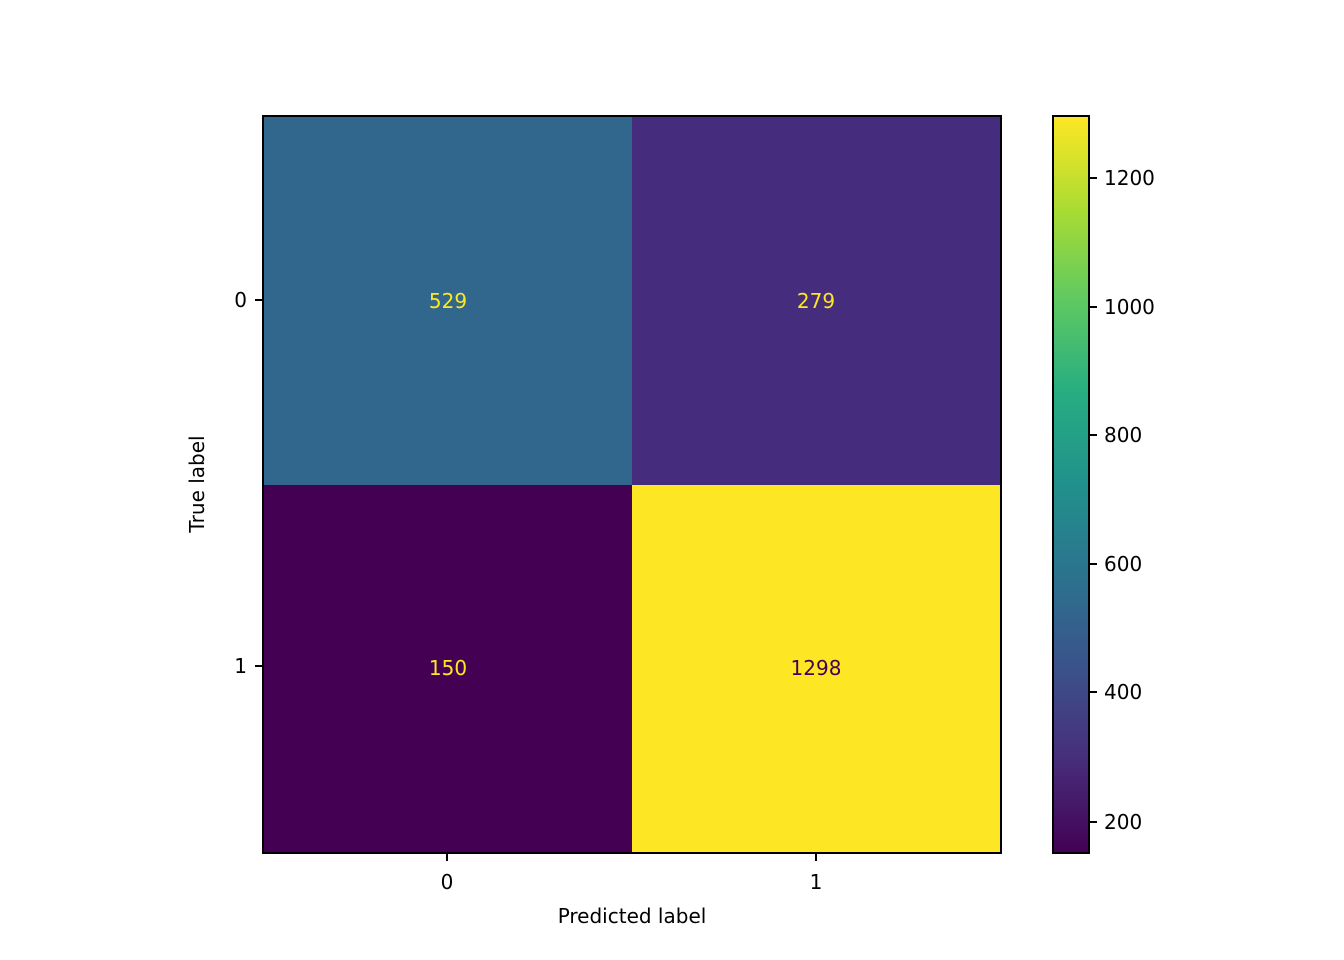  I want to click on matrix-cell-value: 529, so click(448, 300).